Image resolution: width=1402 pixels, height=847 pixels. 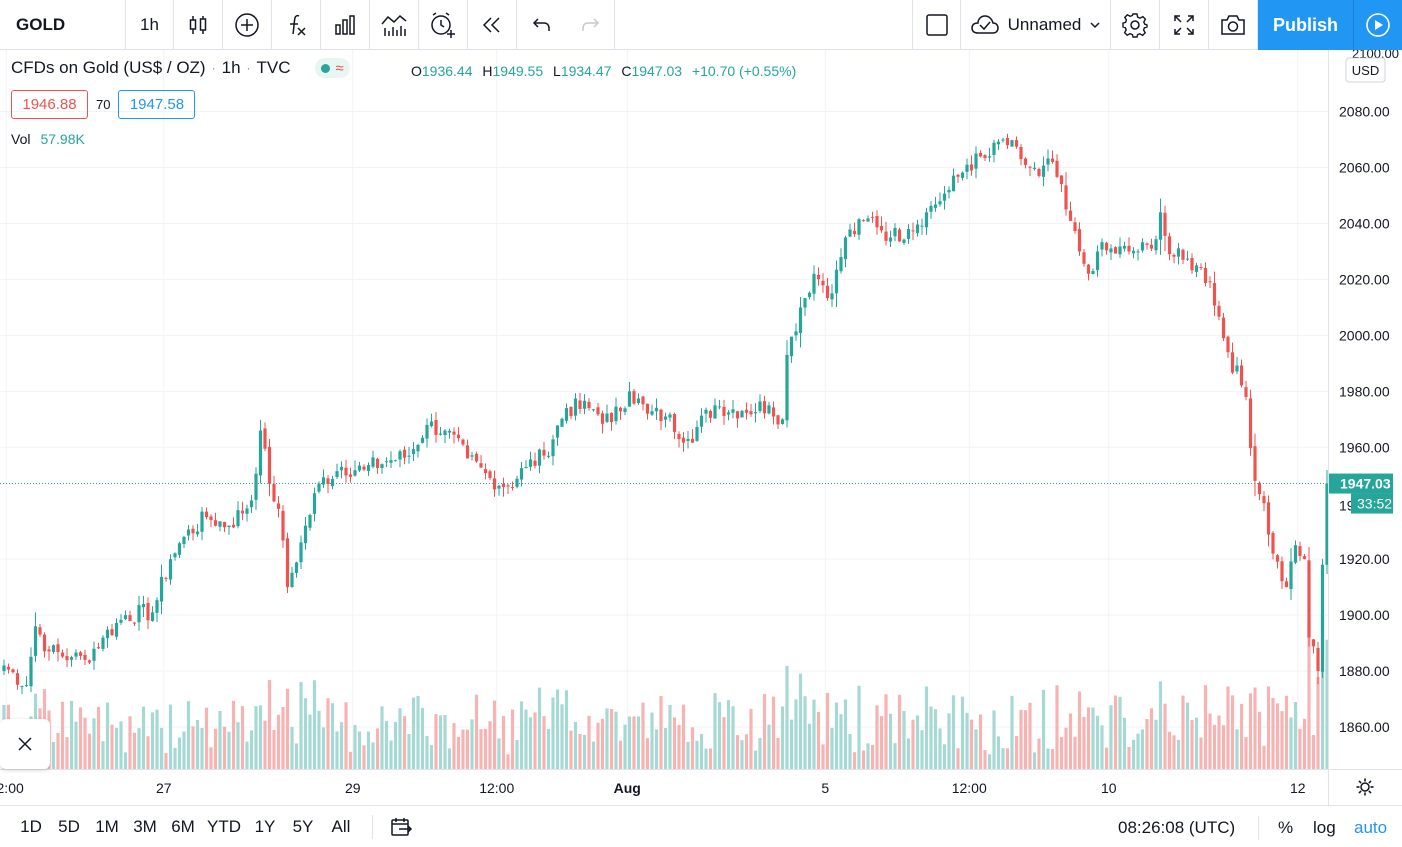 I want to click on chart-legend: CFDs on Gold (US$ / OZ) · 1h · TVC ≈, so click(x=180, y=68).